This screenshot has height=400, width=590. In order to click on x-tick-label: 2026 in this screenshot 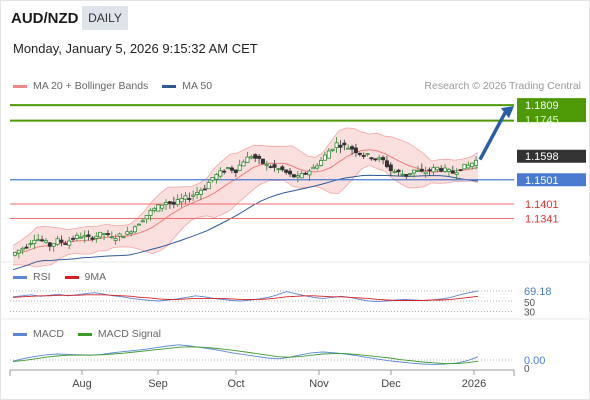, I will do `click(474, 384)`.